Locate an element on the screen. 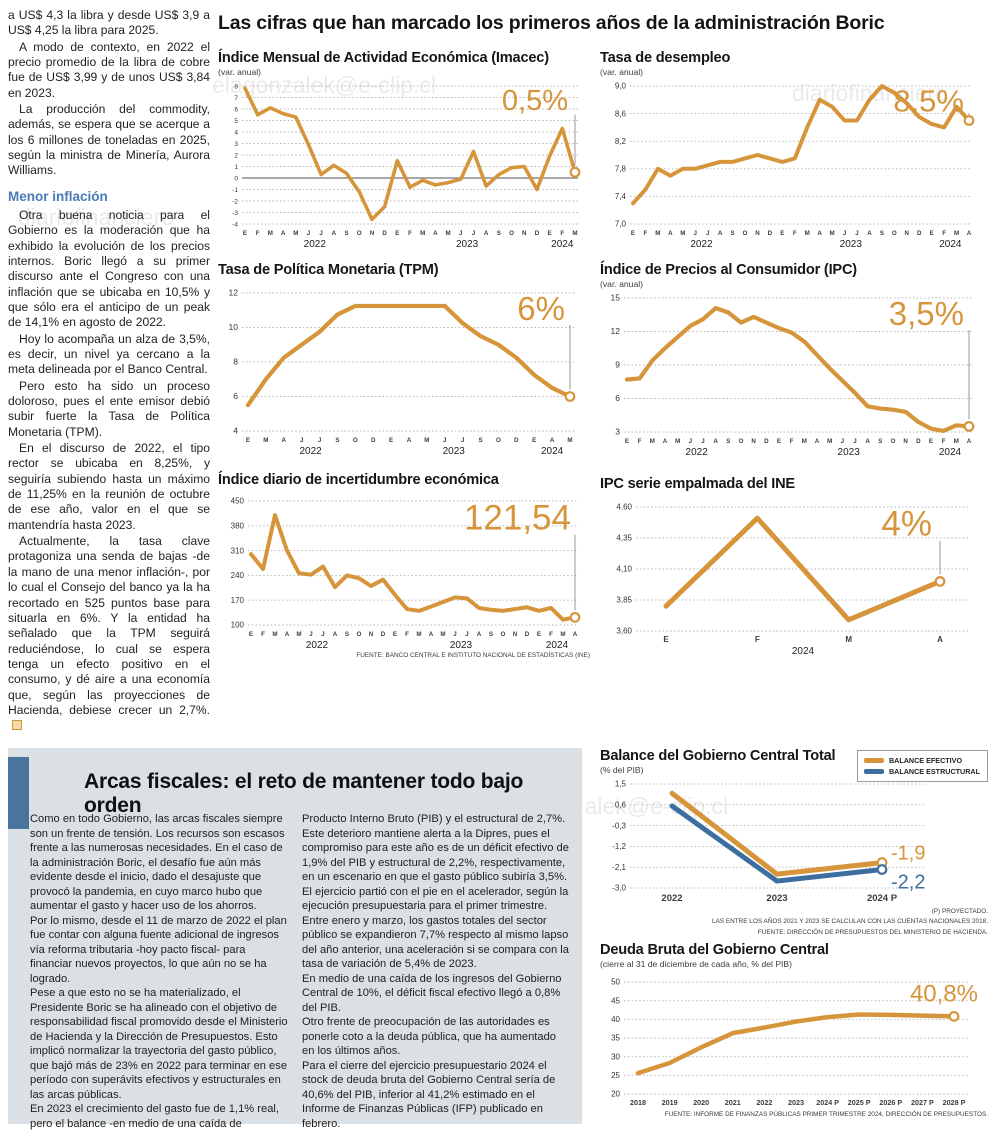  chart-title: Balance del Gobierno Central Total is located at coordinates (718, 756).